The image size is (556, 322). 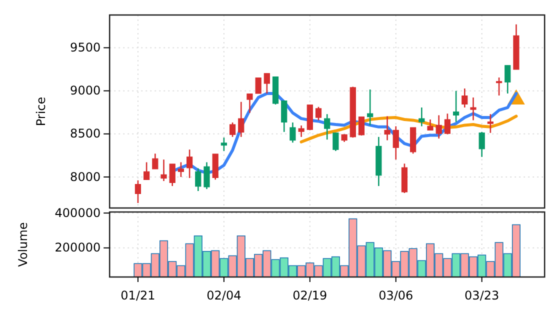 What do you see at coordinates (224, 295) in the screenshot?
I see `x-tick-label: 02/04` at bounding box center [224, 295].